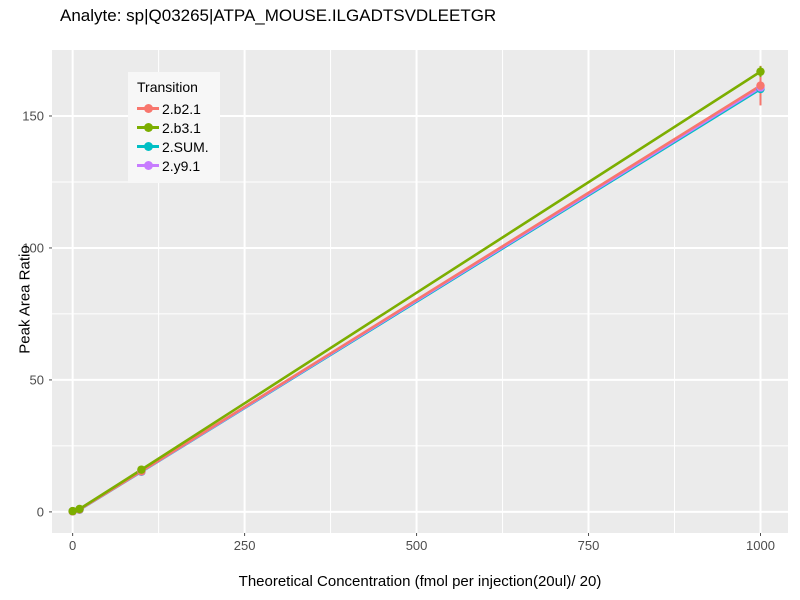 This screenshot has width=800, height=600. I want to click on legend-items: 2.b2.1 2.b3.1 2.SUM. 2.y9.1, so click(173, 137).